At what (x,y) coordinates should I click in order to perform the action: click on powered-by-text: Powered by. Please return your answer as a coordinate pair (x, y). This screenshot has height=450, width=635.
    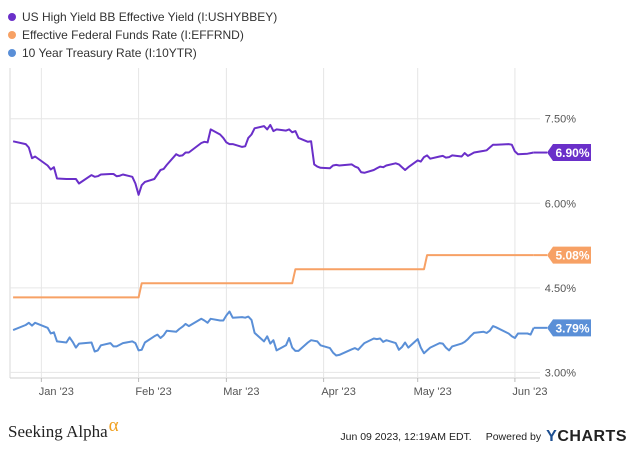
    Looking at the image, I should click on (513, 437).